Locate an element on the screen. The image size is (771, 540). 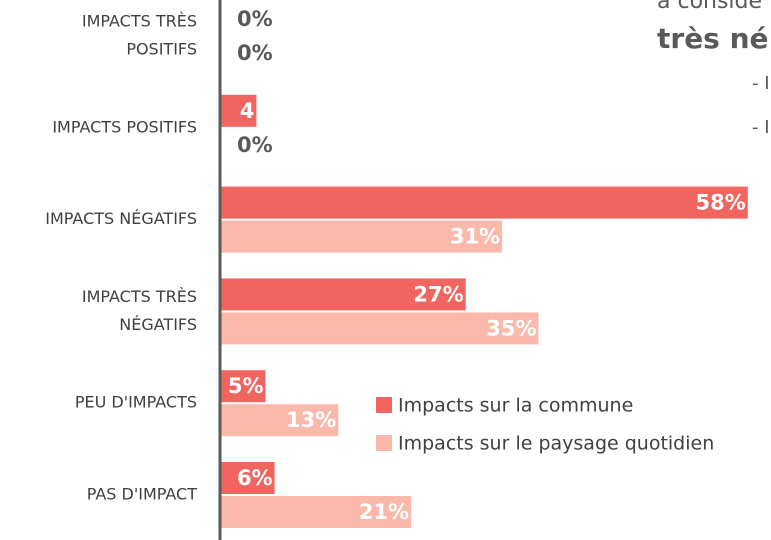
value-label: 21% is located at coordinates (384, 512).